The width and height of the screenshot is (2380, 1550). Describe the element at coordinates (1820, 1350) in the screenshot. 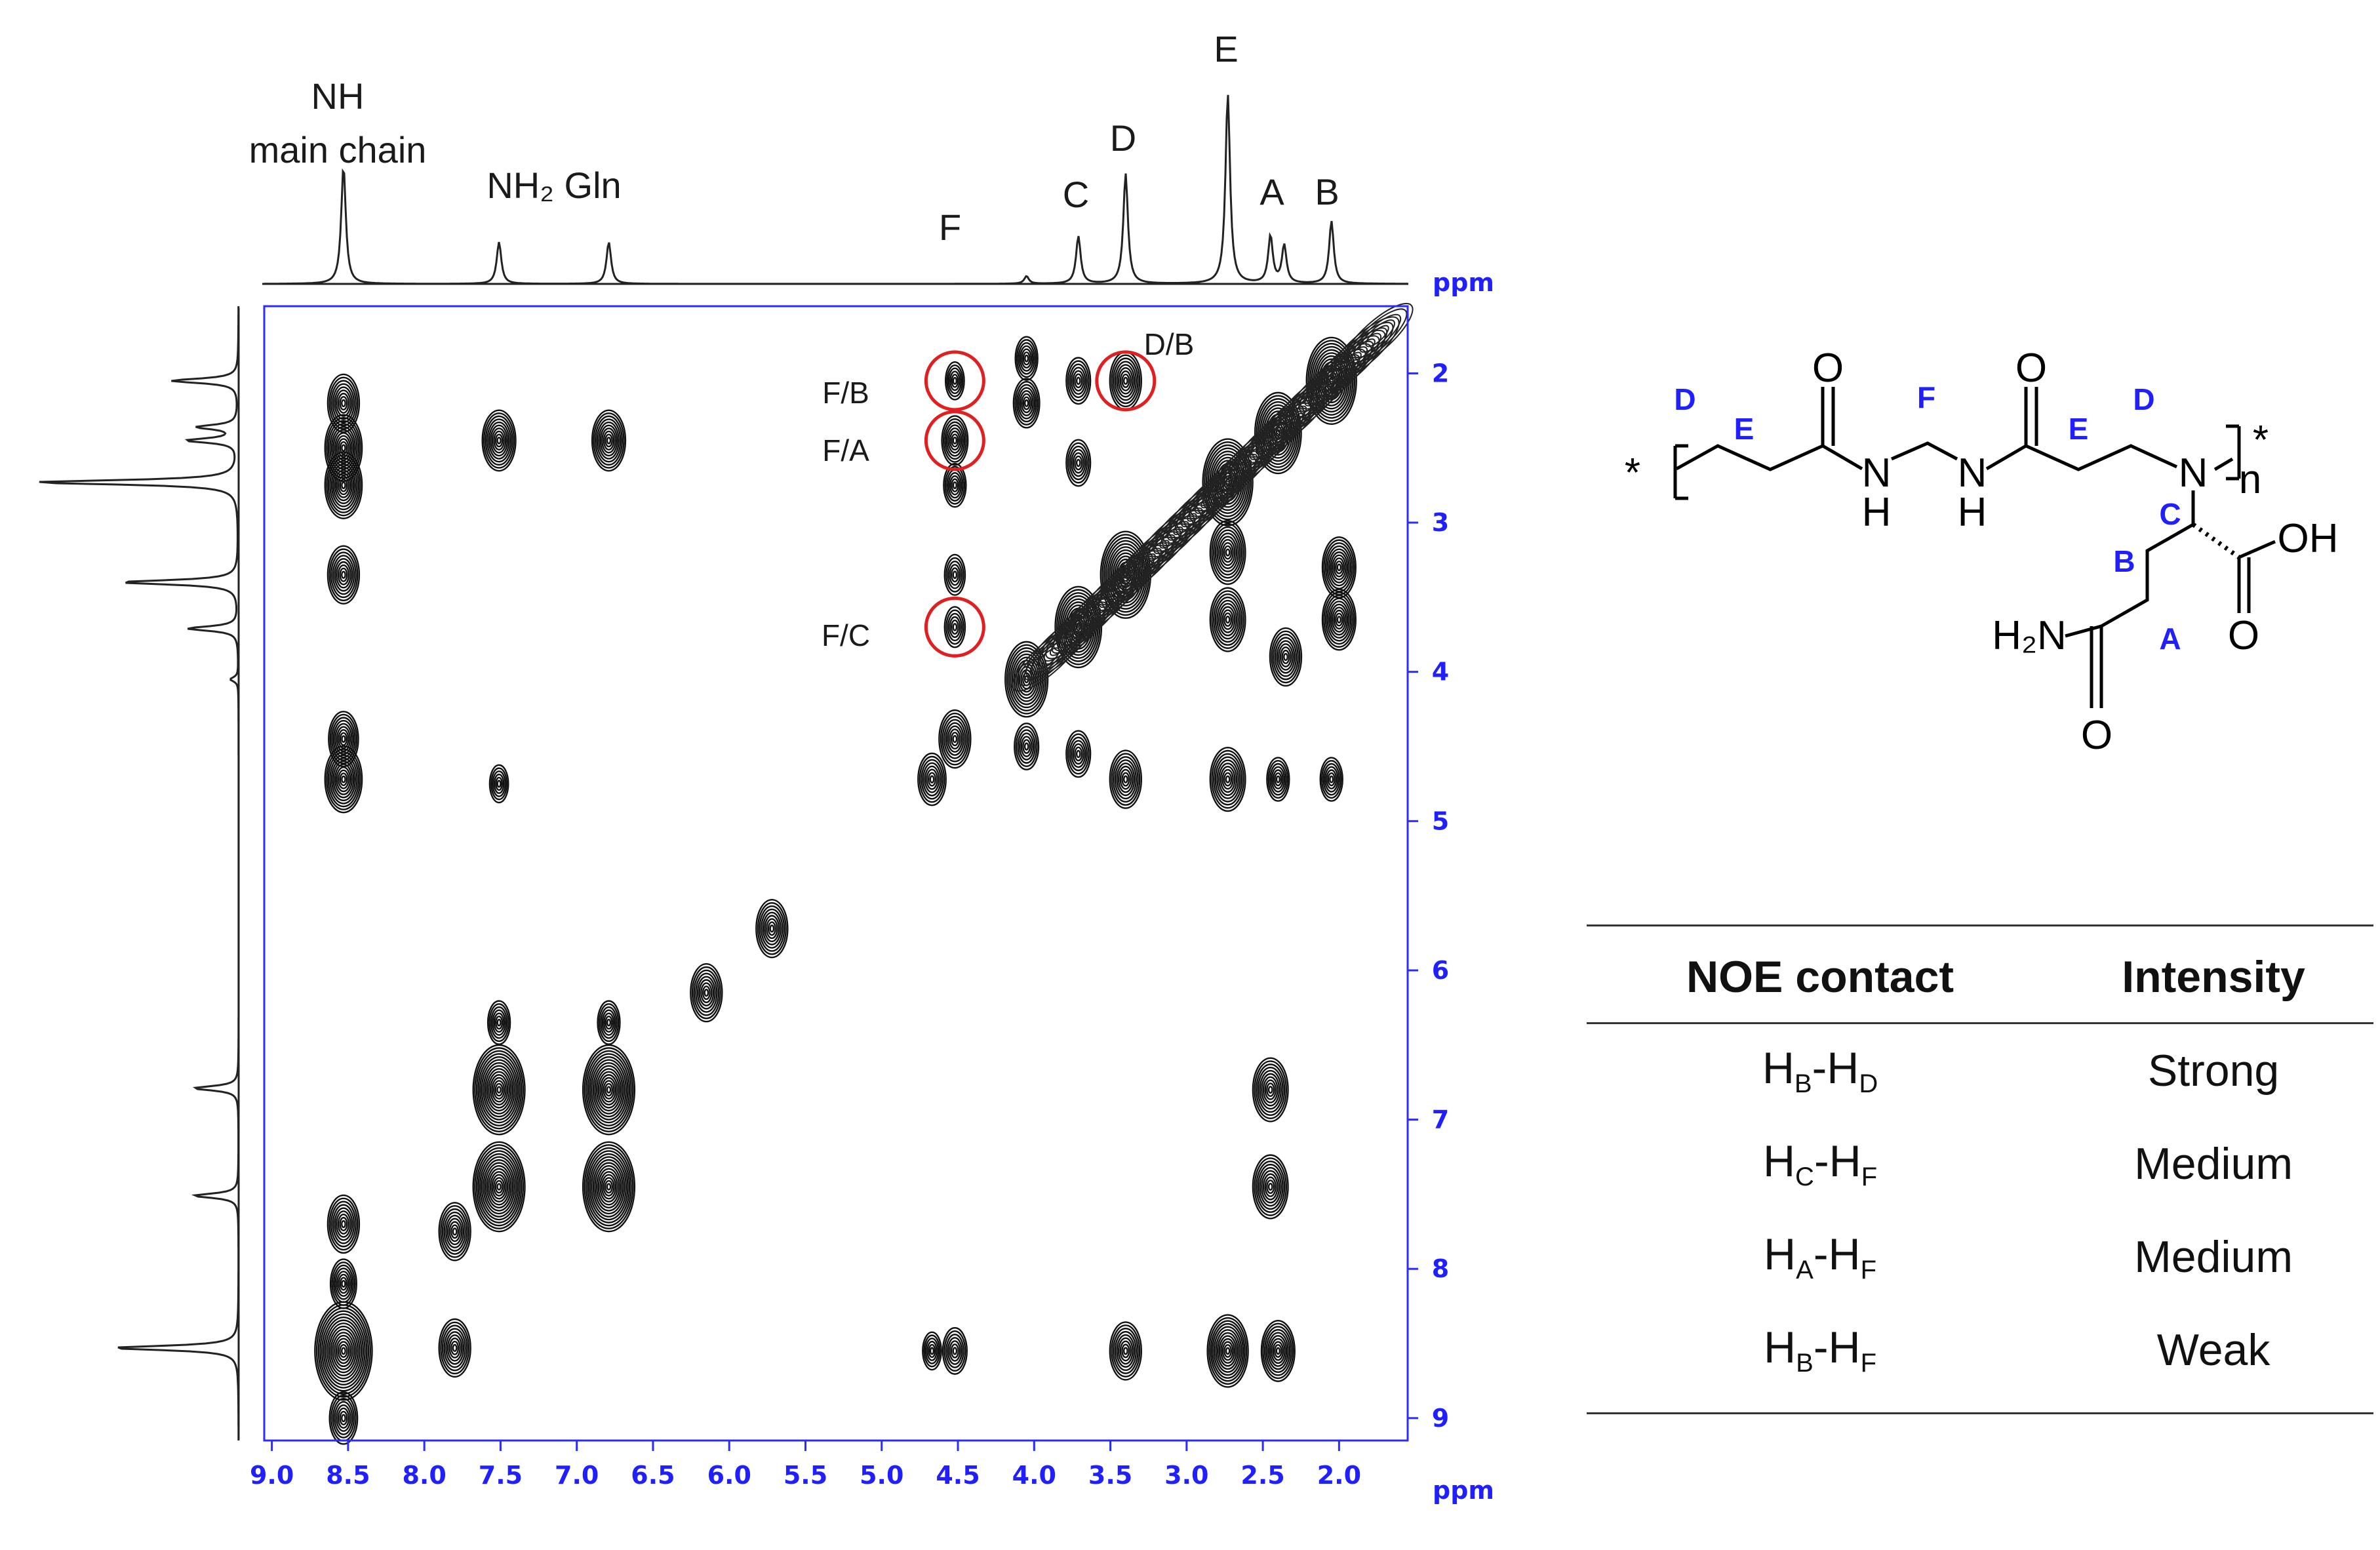

I see `noe-contact-cell: HB-HF` at that location.